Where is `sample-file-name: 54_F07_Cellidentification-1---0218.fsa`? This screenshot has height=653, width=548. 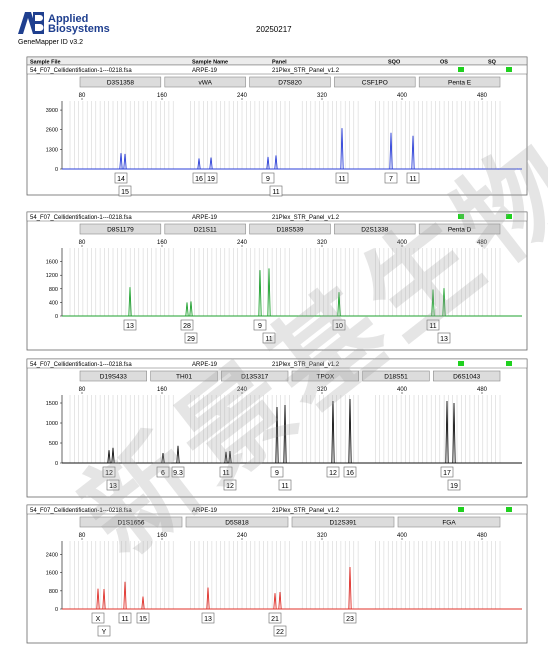
sample-file-name: 54_F07_Cellidentification-1---0218.fsa is located at coordinates (81, 511).